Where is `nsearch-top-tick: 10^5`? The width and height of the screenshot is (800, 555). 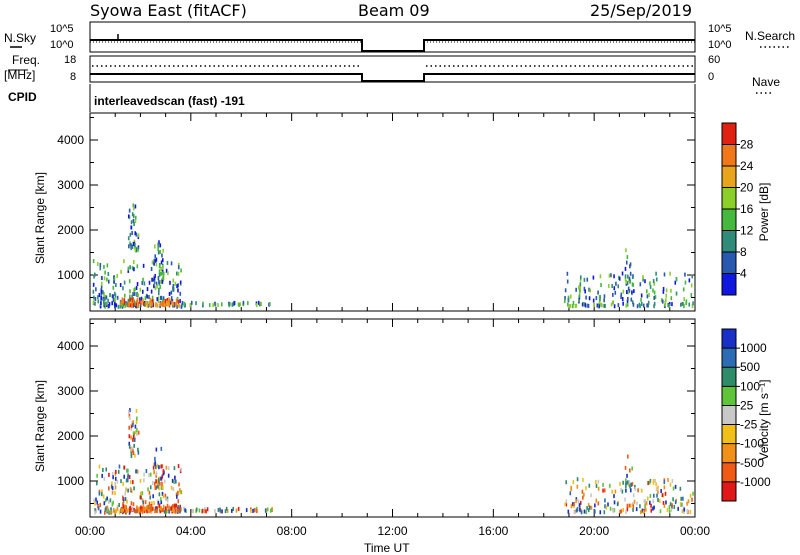
nsearch-top-tick: 10^5 is located at coordinates (720, 29).